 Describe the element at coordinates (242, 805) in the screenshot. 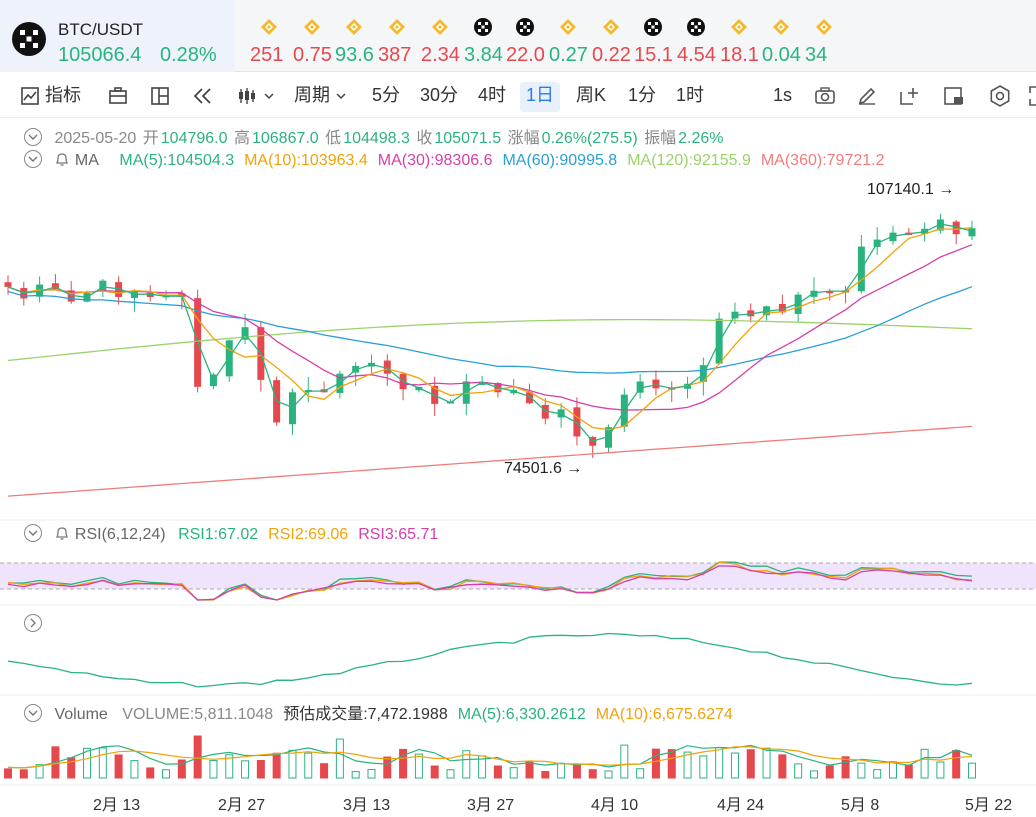

I see `x-axis-label: 2月 27` at that location.